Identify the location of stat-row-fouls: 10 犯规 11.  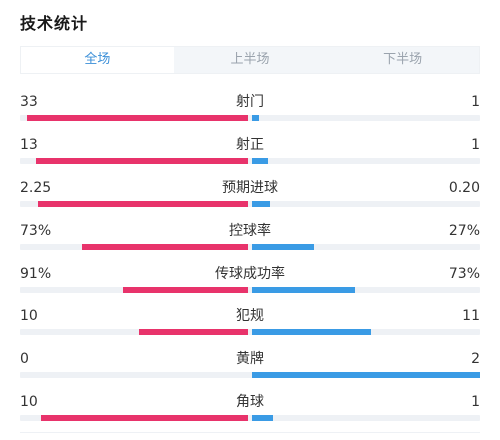
(250, 328).